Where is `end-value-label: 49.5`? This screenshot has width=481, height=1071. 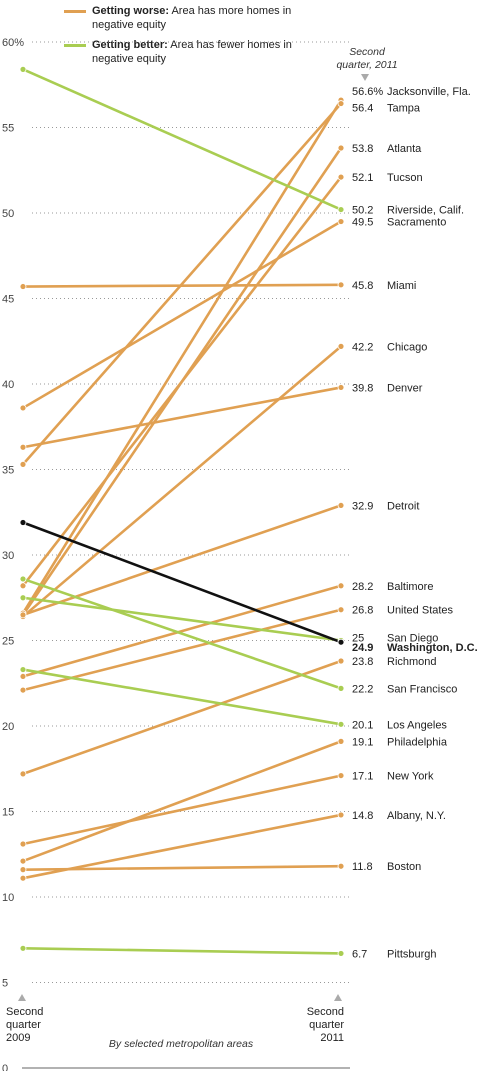 end-value-label: 49.5 is located at coordinates (362, 223).